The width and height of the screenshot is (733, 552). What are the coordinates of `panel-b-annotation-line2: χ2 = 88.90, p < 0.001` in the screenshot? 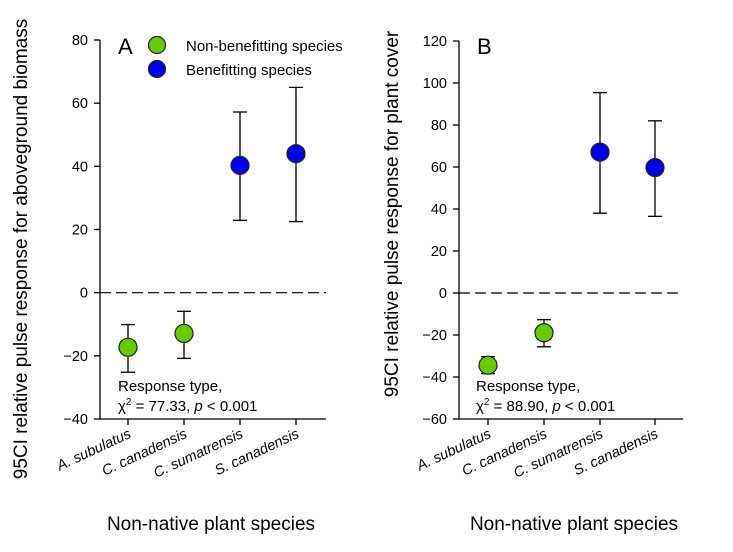 It's located at (545, 406).